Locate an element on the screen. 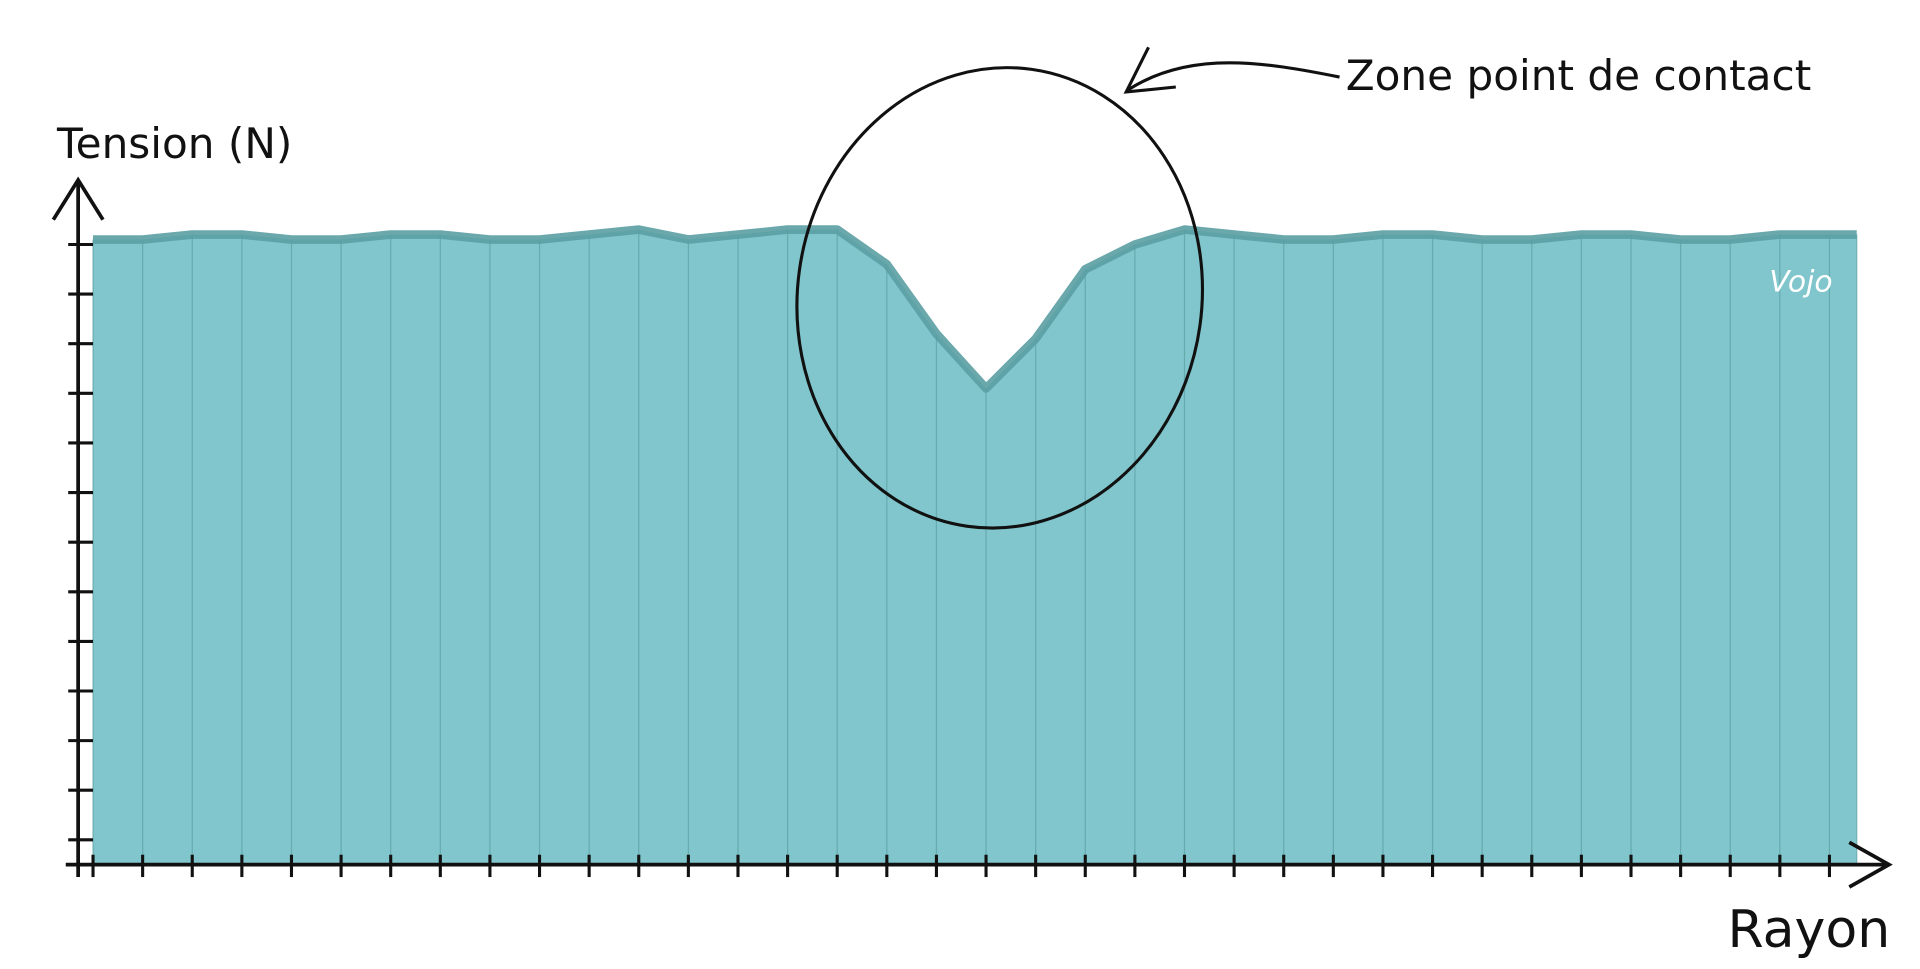 This screenshot has height=969, width=1920. watermark: Vojo is located at coordinates (1800, 281).